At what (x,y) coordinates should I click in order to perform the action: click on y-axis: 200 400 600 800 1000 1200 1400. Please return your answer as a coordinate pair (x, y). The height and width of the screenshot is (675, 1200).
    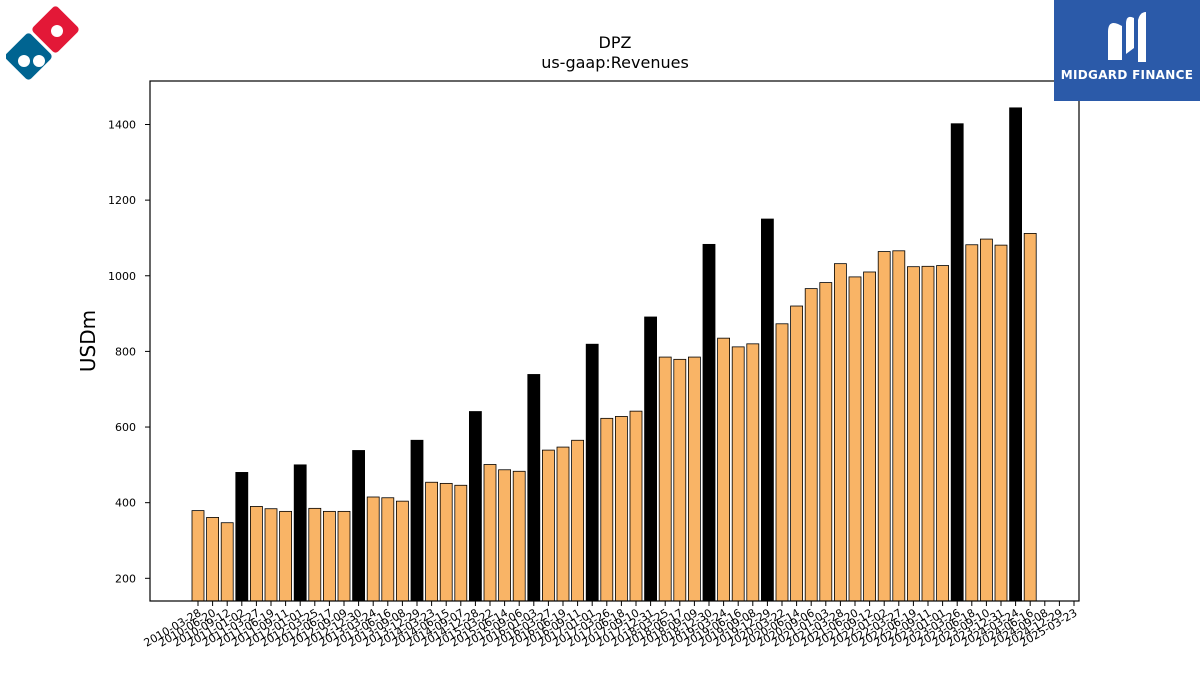
    Looking at the image, I should click on (129, 351).